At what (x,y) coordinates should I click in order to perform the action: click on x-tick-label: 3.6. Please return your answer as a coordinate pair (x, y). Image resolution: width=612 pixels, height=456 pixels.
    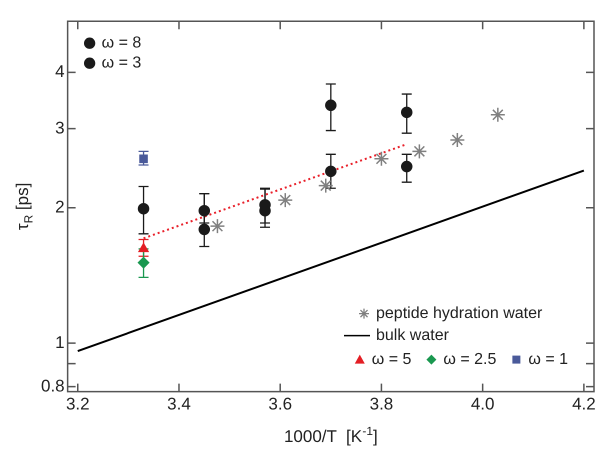
    Looking at the image, I should click on (280, 404).